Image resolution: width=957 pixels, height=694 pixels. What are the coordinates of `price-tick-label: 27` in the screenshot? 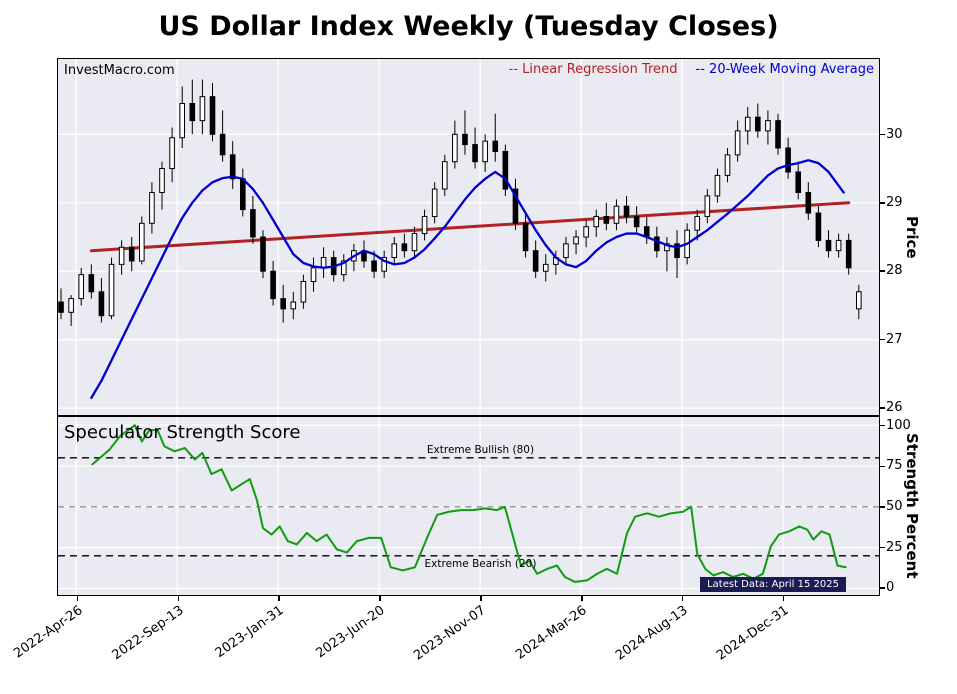 It's located at (894, 339).